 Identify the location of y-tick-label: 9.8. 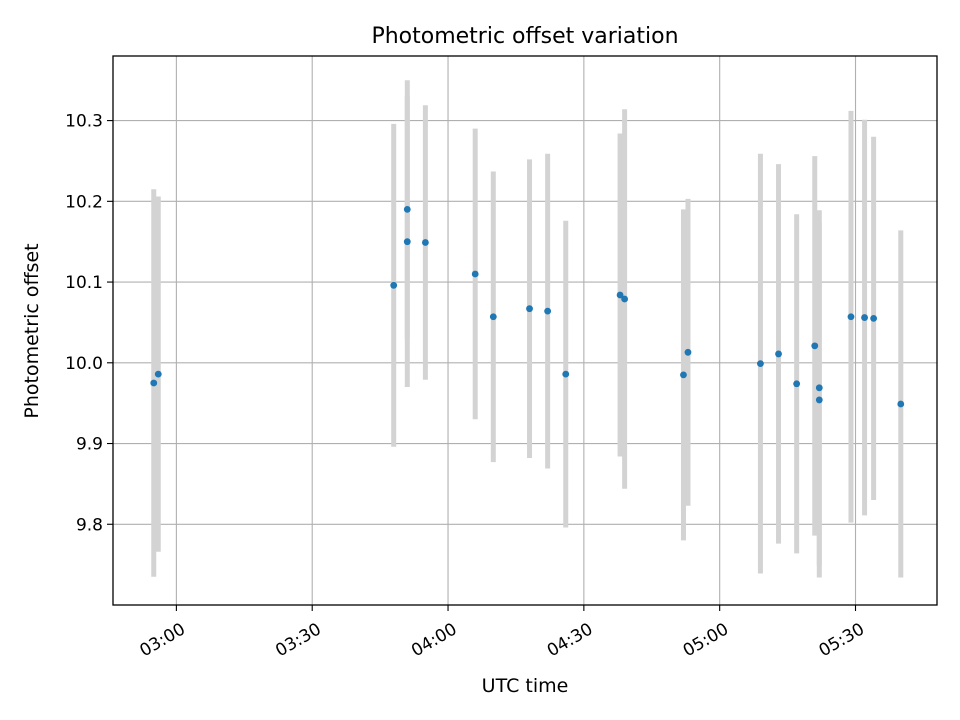
(89, 525).